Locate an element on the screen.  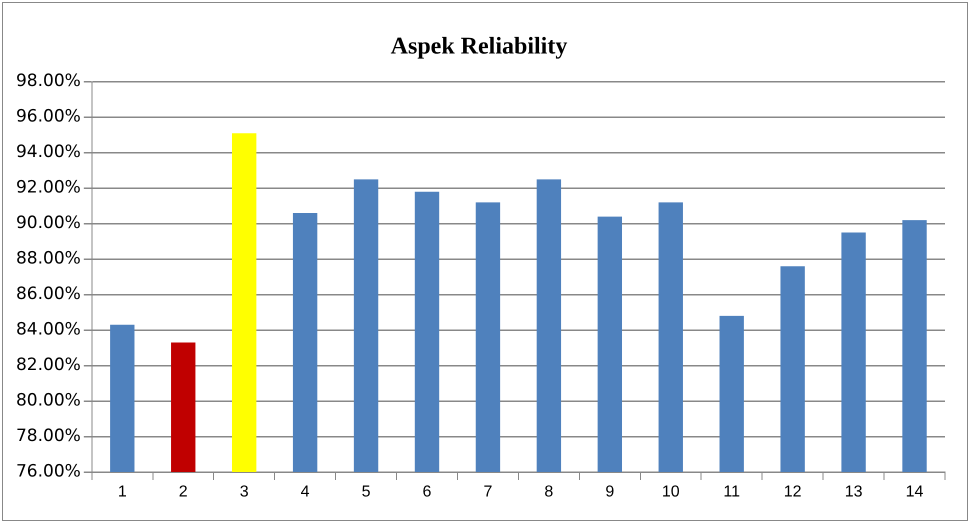
y-tick-label: 78.00% is located at coordinates (48, 436).